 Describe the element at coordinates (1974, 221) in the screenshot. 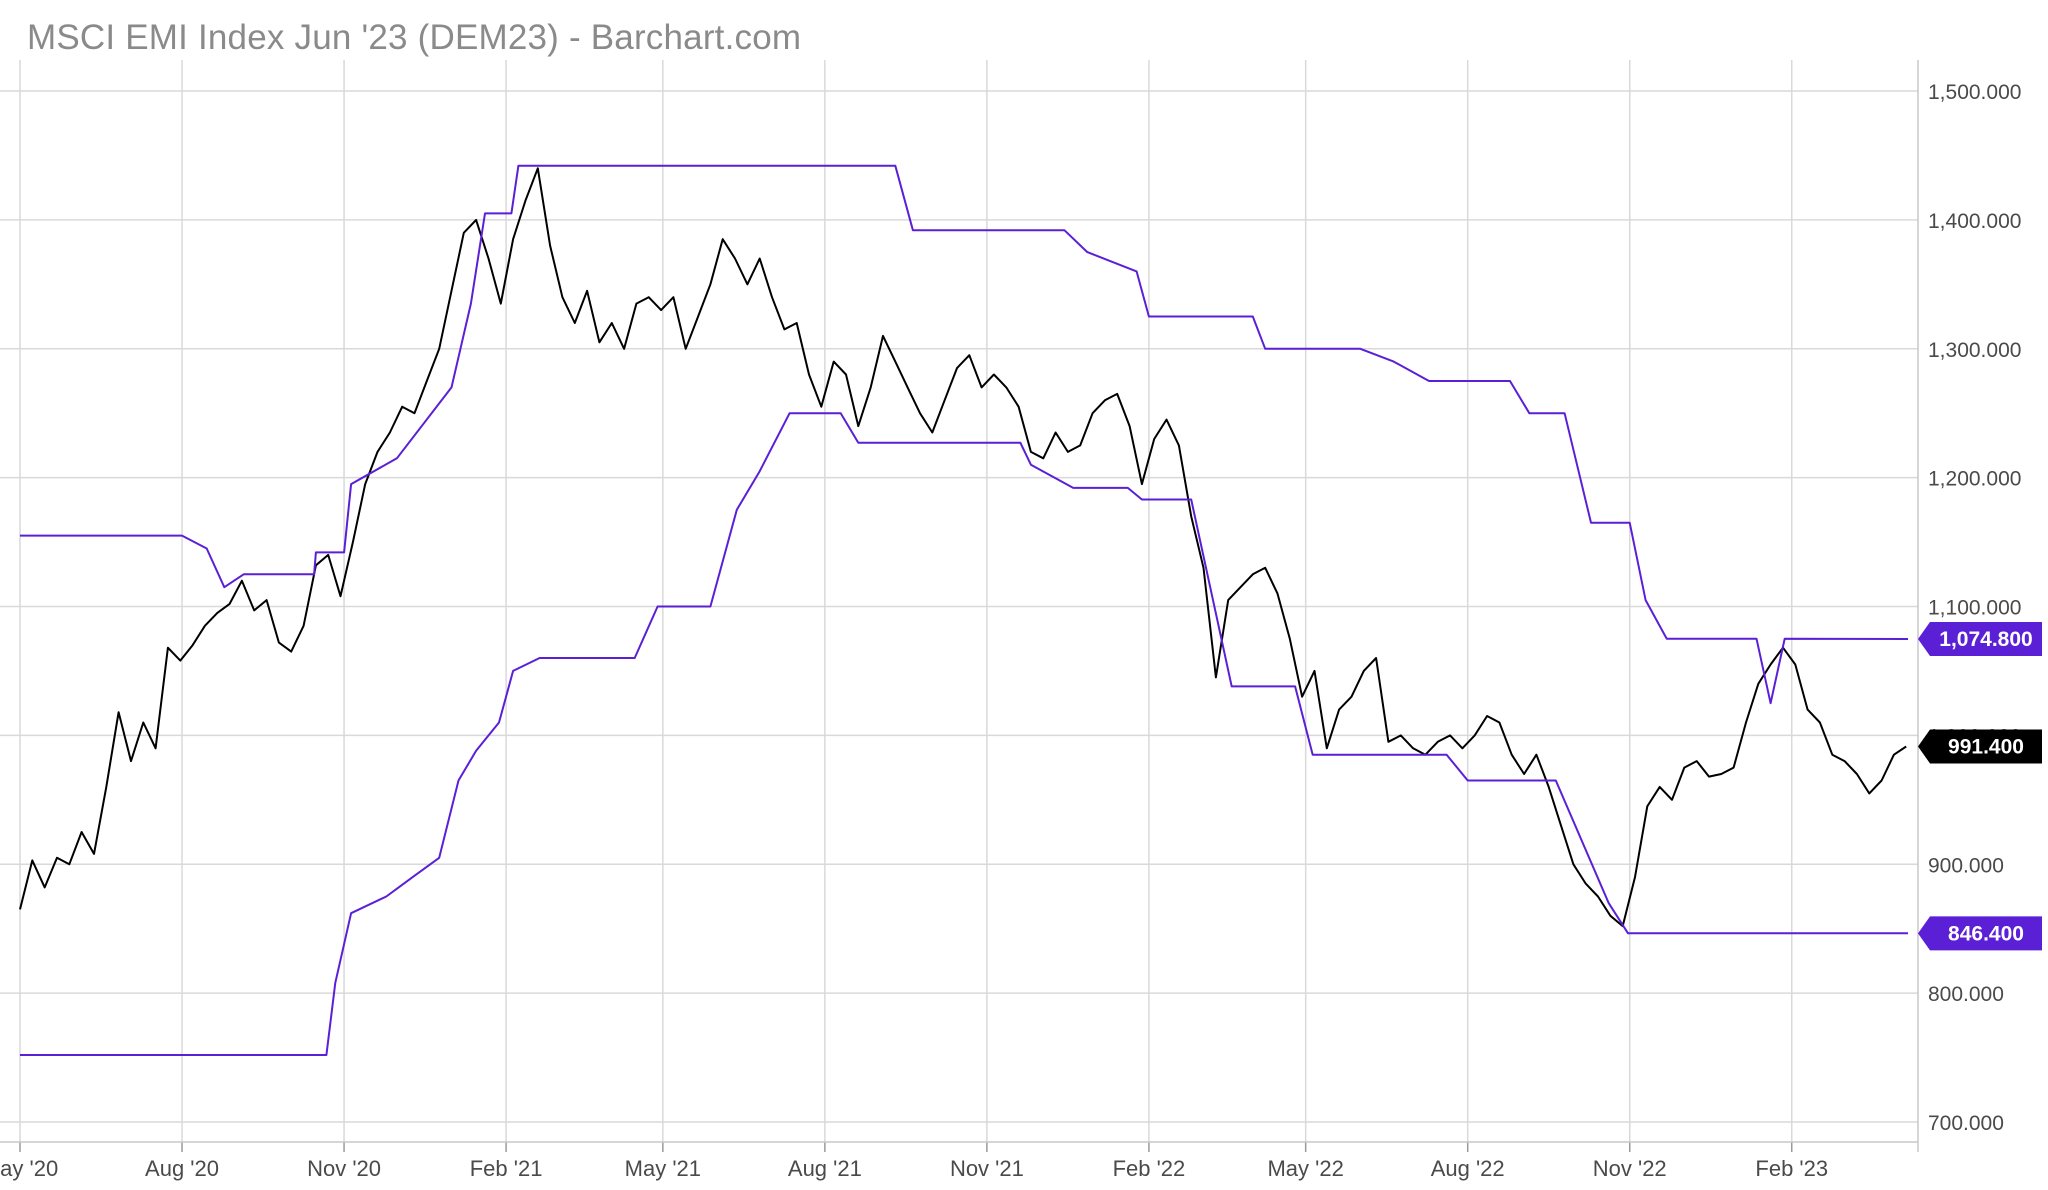

I see `y-tick-label: 1,400.000` at that location.